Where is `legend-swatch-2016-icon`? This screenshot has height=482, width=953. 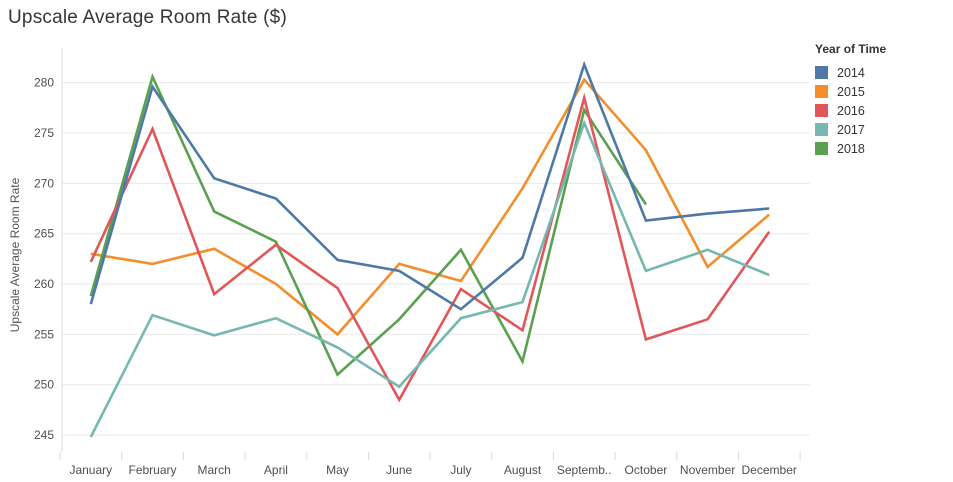
legend-swatch-2016-icon is located at coordinates (821, 110).